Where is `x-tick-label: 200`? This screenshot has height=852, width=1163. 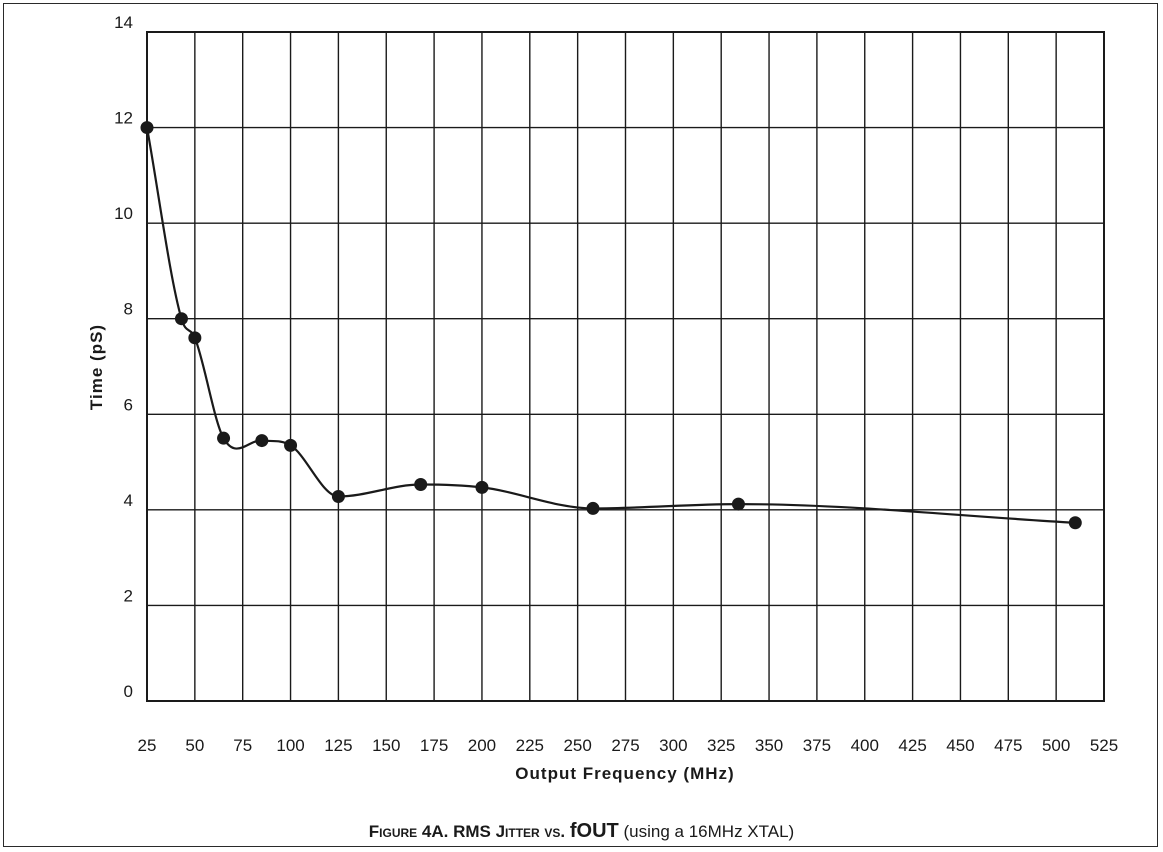 x-tick-label: 200 is located at coordinates (482, 745).